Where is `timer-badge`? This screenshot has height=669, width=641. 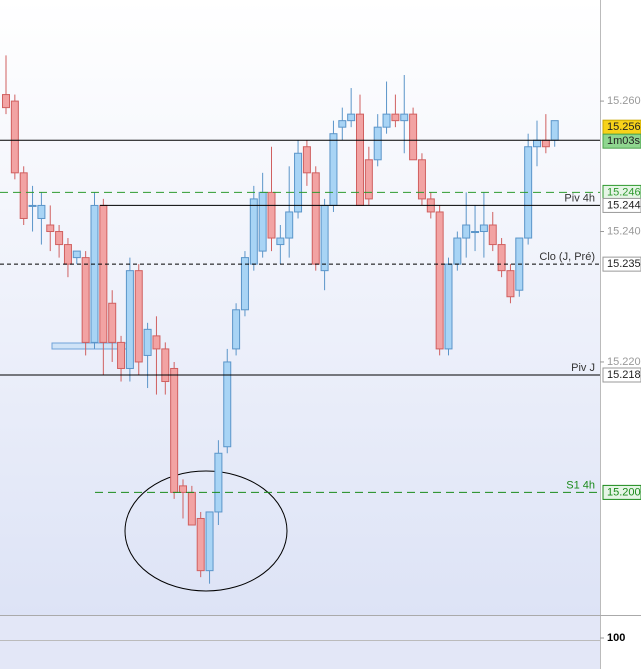
timer-badge is located at coordinates (621, 141).